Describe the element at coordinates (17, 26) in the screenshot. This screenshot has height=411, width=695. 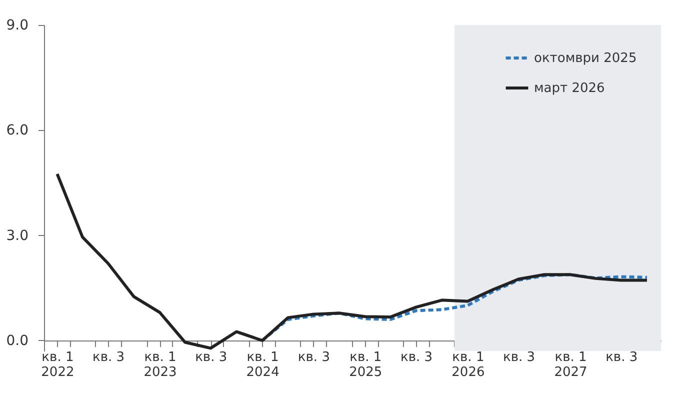
I see `y-tick-label: 9.0` at that location.